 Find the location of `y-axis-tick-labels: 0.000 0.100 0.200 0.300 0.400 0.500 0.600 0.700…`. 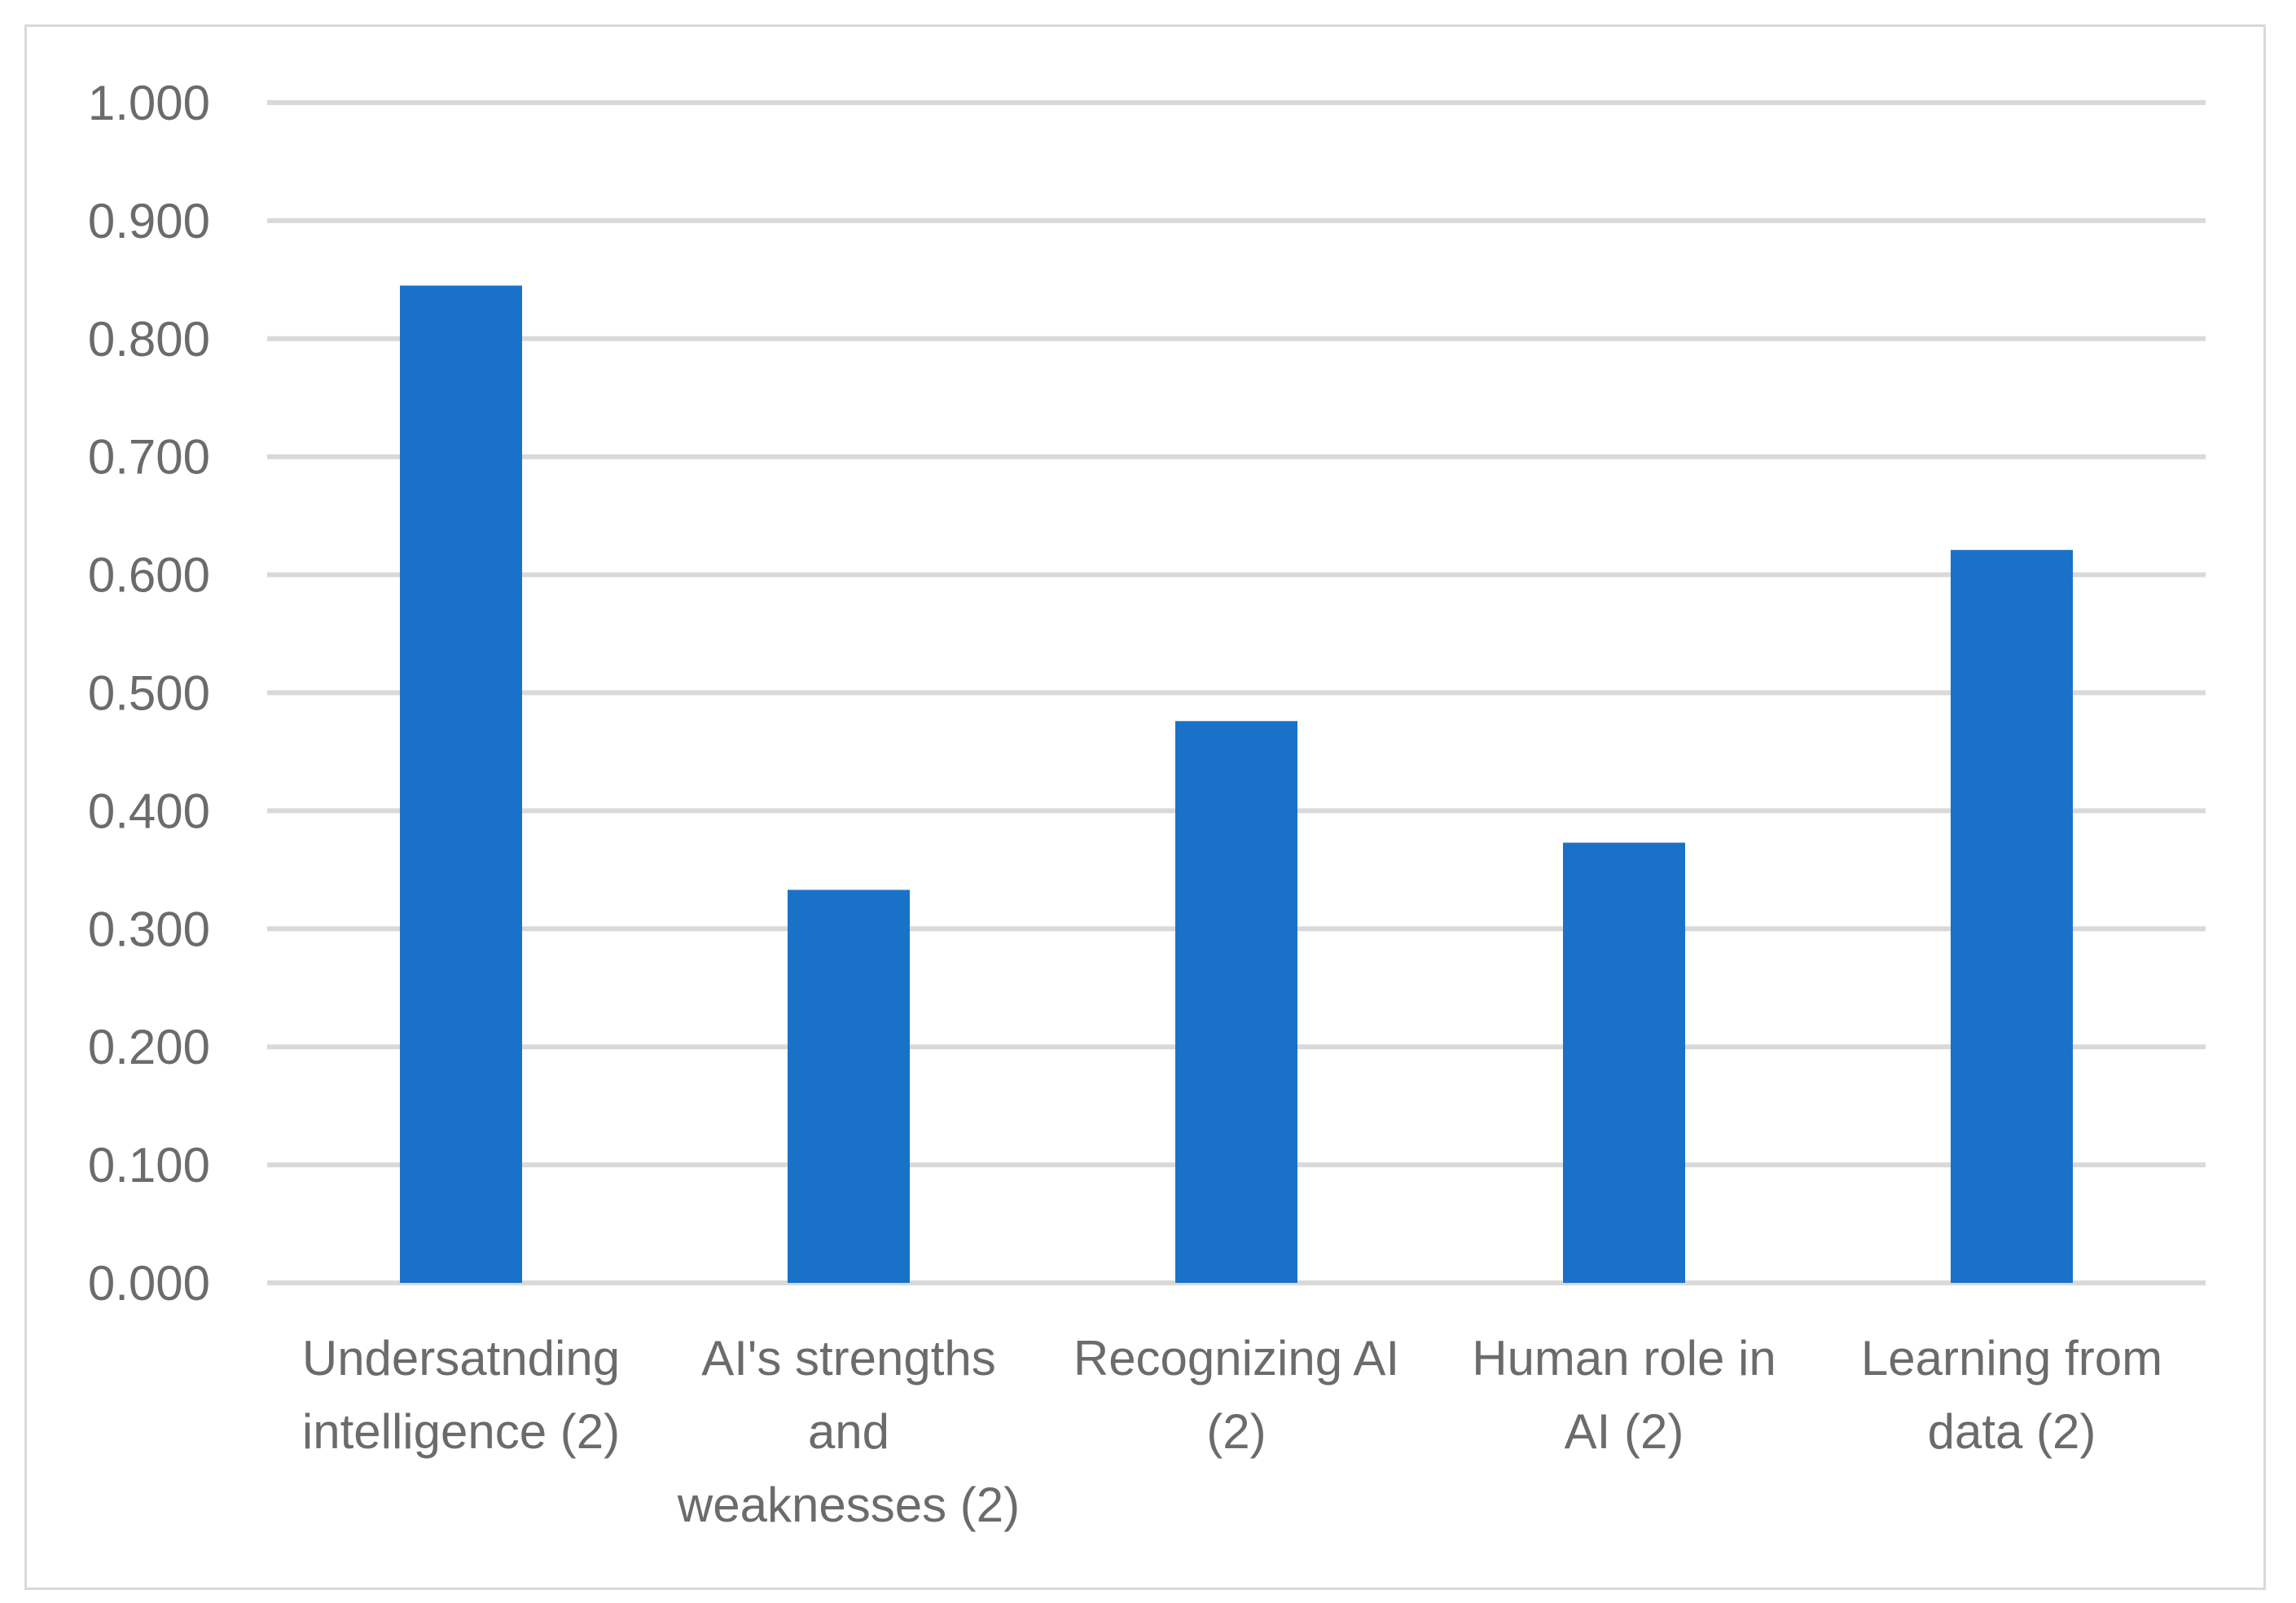

y-axis-tick-labels: 0.000 0.100 0.200 0.300 0.400 0.500 0.600 0.700… is located at coordinates (149, 693).